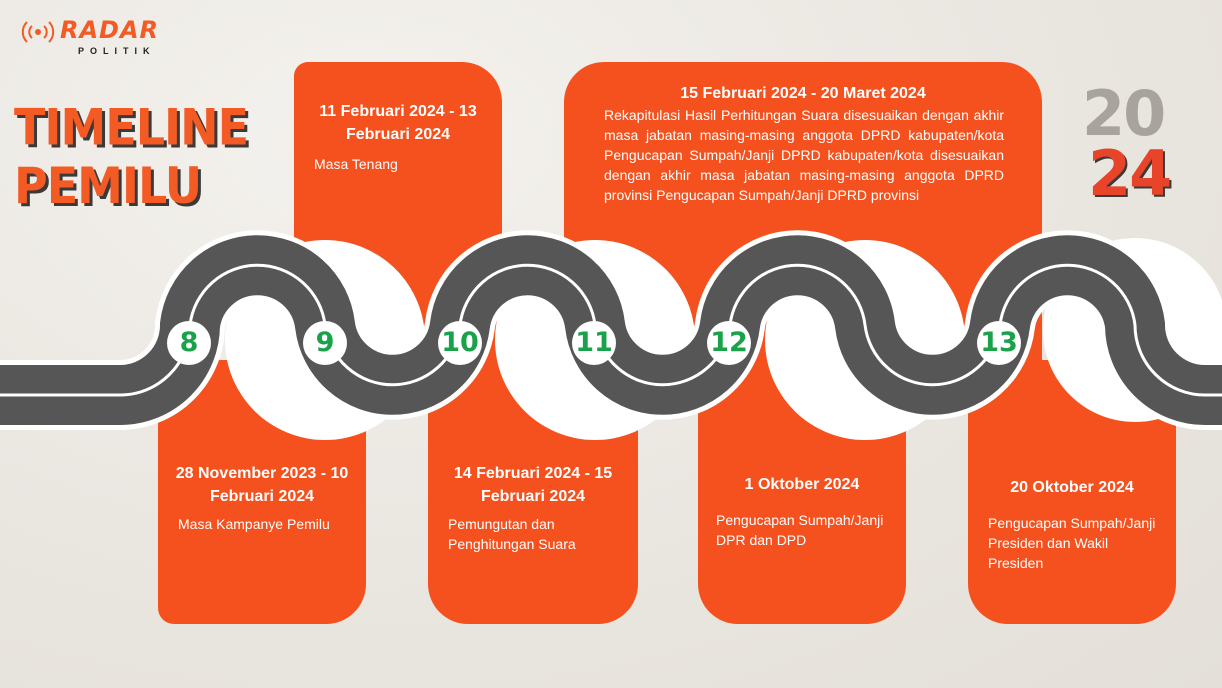 Image resolution: width=1222 pixels, height=688 pixels. Describe the element at coordinates (729, 343) in the screenshot. I see `milestone-number-12: 12` at that location.